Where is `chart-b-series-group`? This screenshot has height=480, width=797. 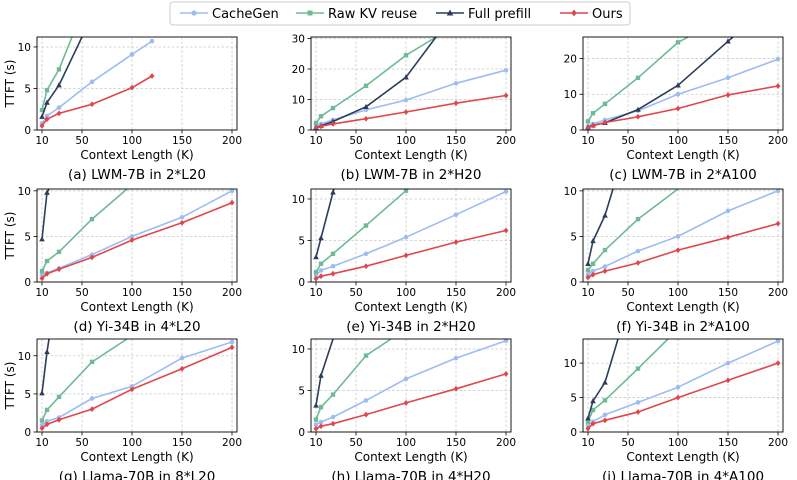
chart-b-series-group is located at coordinates (411, 83).